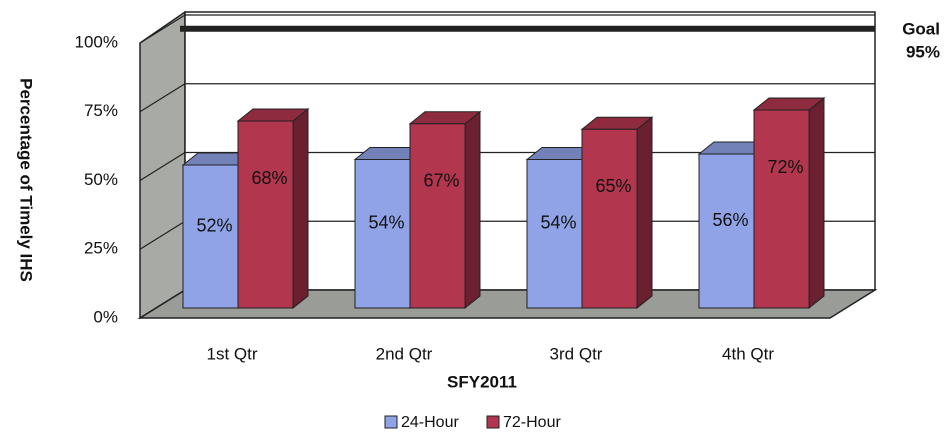 The width and height of the screenshot is (946, 434). I want to click on data-label: 68%, so click(269, 178).